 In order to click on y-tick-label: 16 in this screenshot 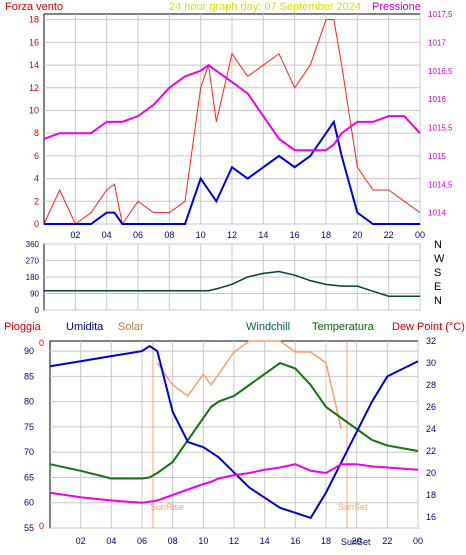, I will do `click(34, 42)`.